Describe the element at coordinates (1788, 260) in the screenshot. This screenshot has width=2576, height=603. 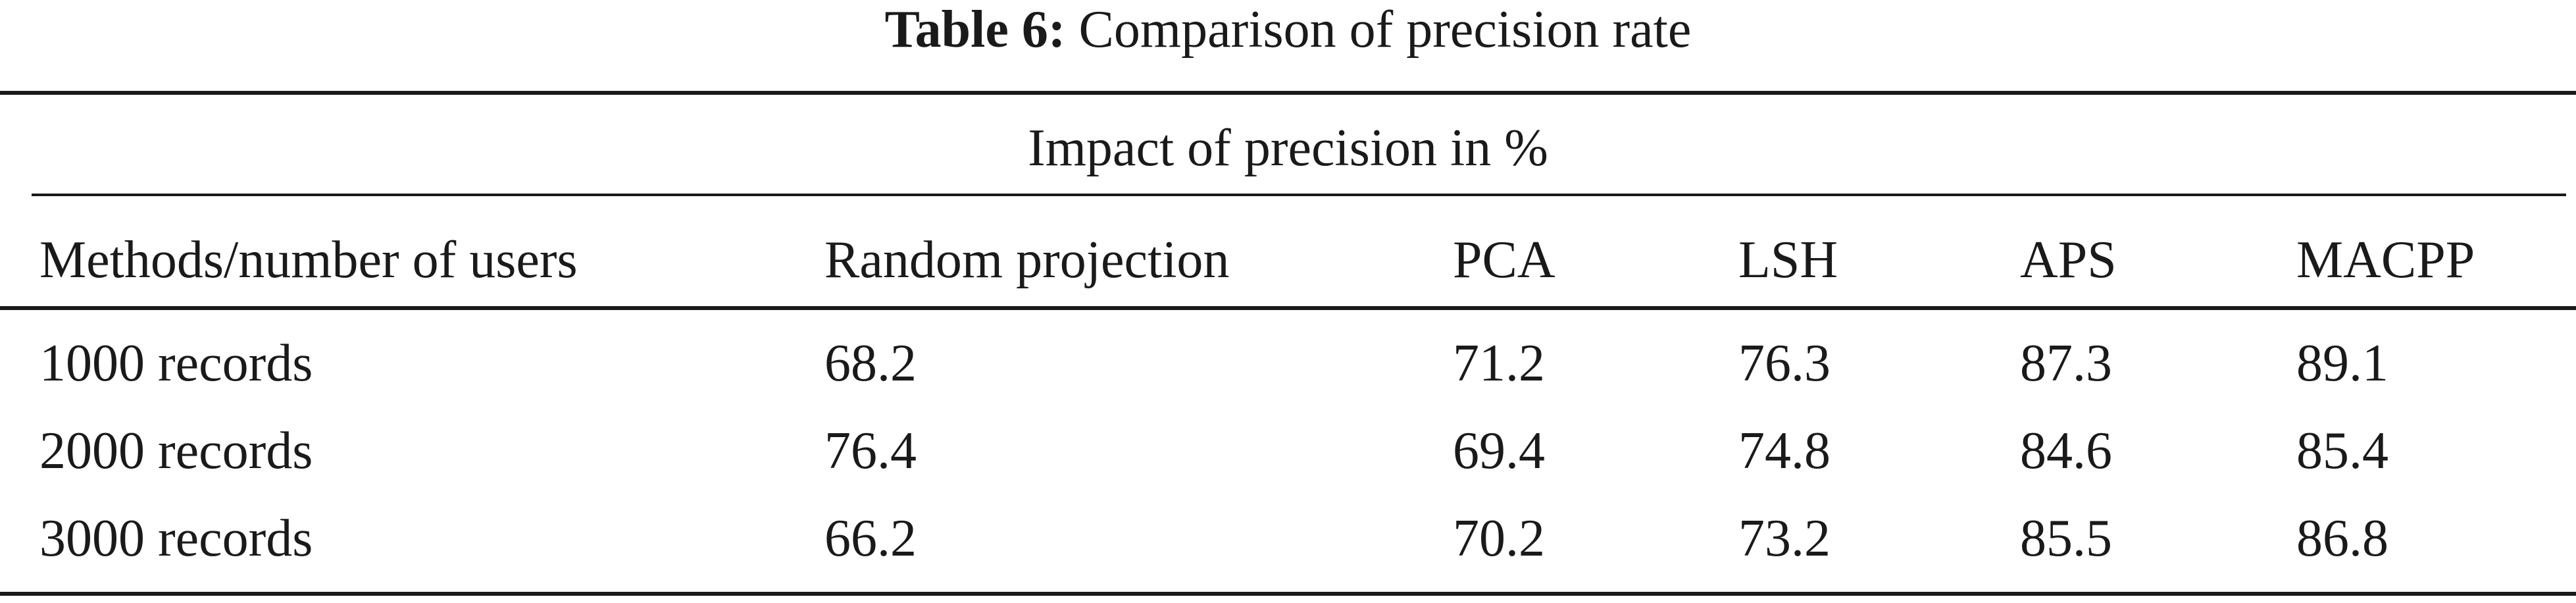
I see `header-lsh: LSH` at that location.